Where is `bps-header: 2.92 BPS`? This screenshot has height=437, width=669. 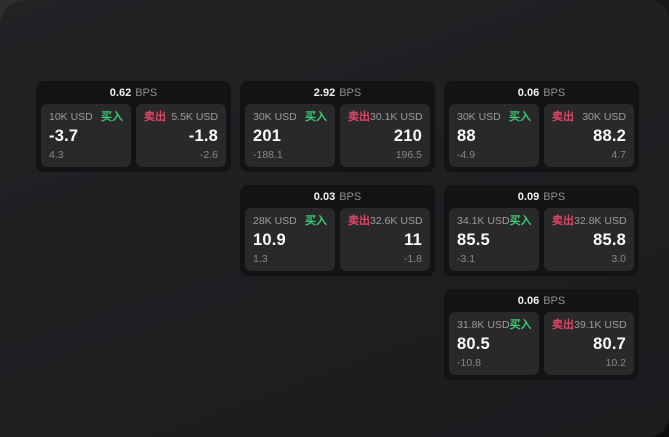
bps-header: 2.92 BPS is located at coordinates (337, 92).